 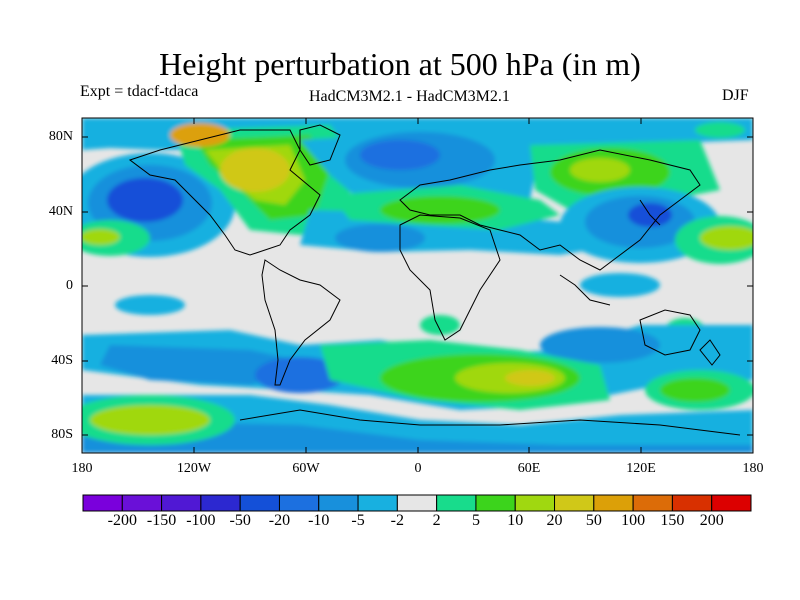 I want to click on lat-tick-label: 80S, so click(x=62, y=434).